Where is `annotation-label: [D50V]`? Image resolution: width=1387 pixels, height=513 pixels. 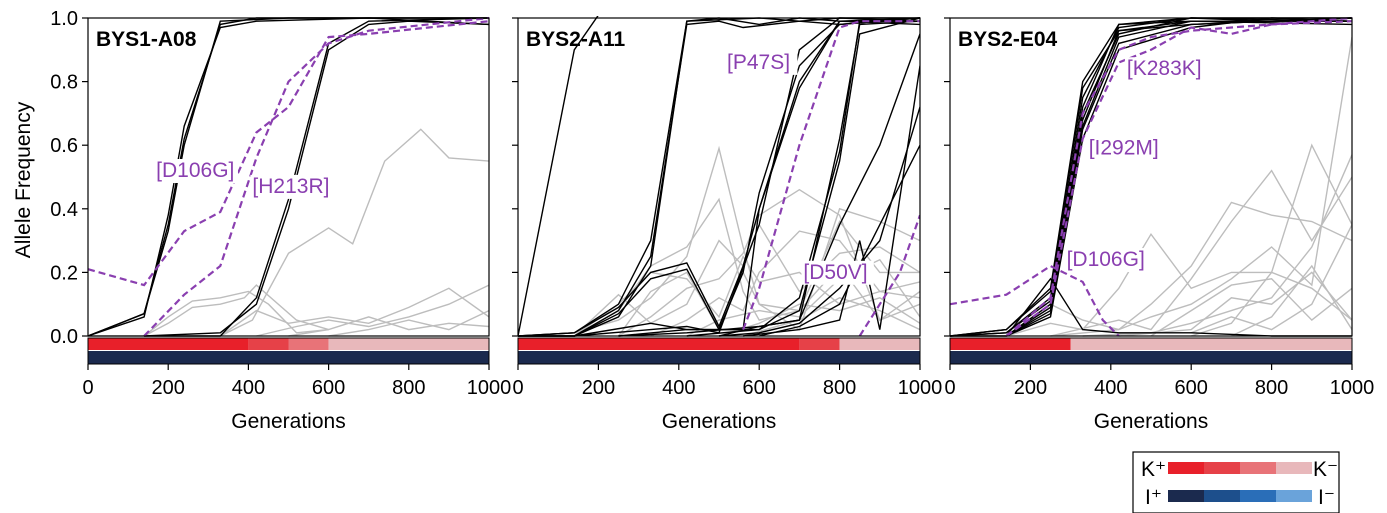 annotation-label: [D50V] is located at coordinates (835, 272).